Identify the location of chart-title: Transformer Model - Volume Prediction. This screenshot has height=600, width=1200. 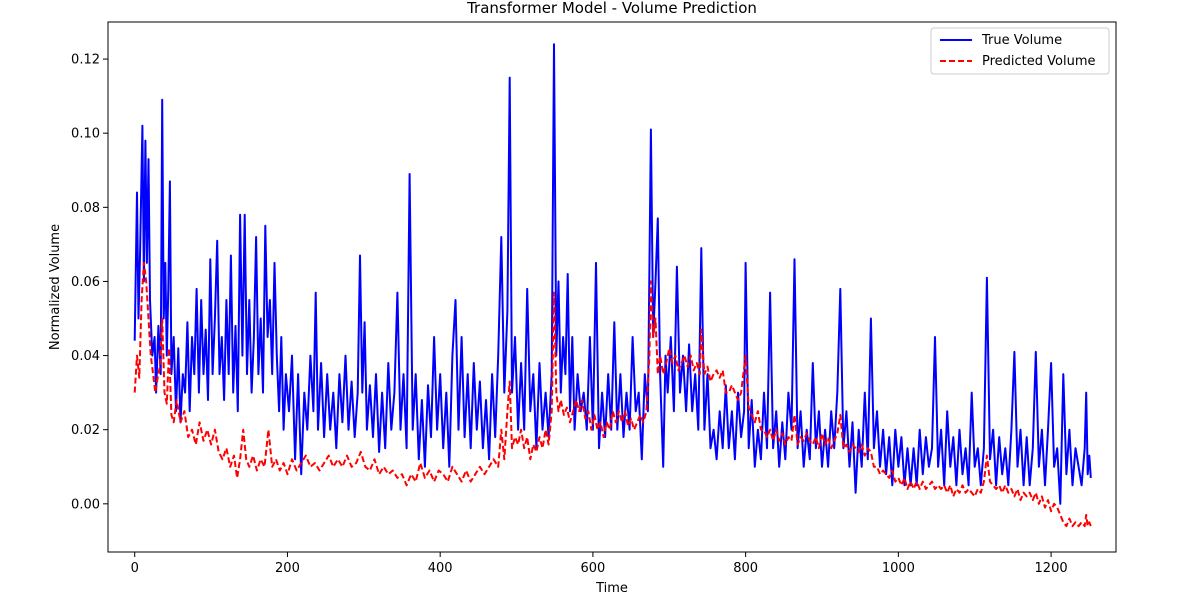
(611, 8).